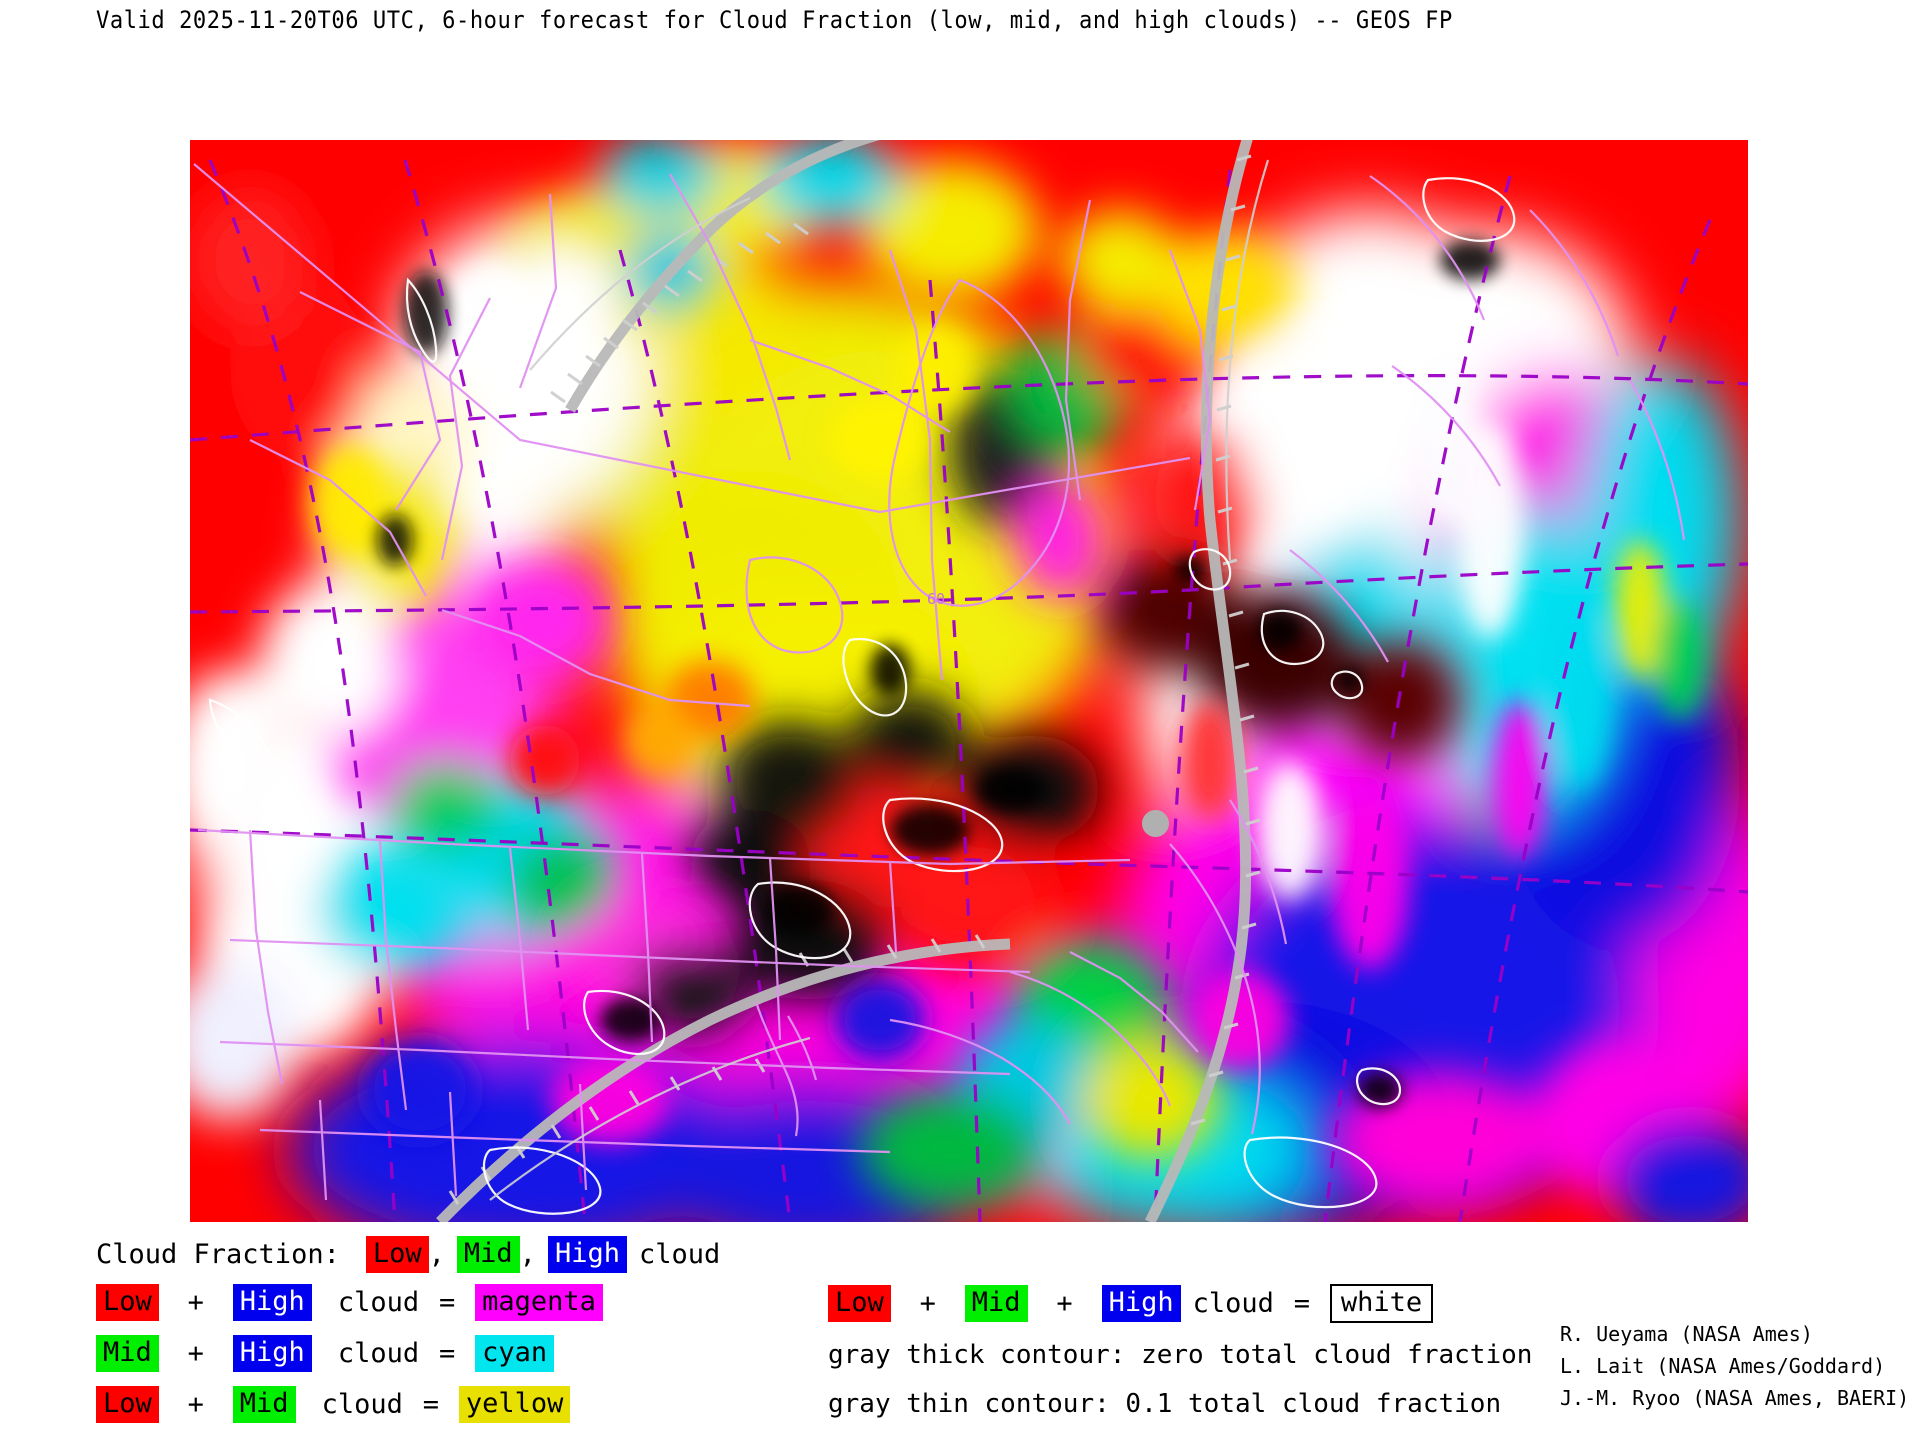 This screenshot has height=1440, width=1920. What do you see at coordinates (264, 1404) in the screenshot?
I see `legend-row2-b: Mid` at bounding box center [264, 1404].